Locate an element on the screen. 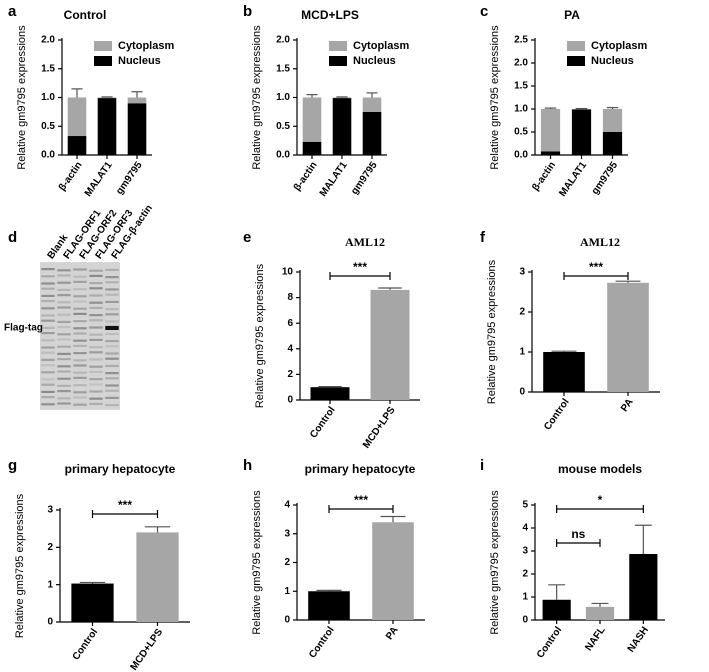  panel-letter: i is located at coordinates (482, 465).